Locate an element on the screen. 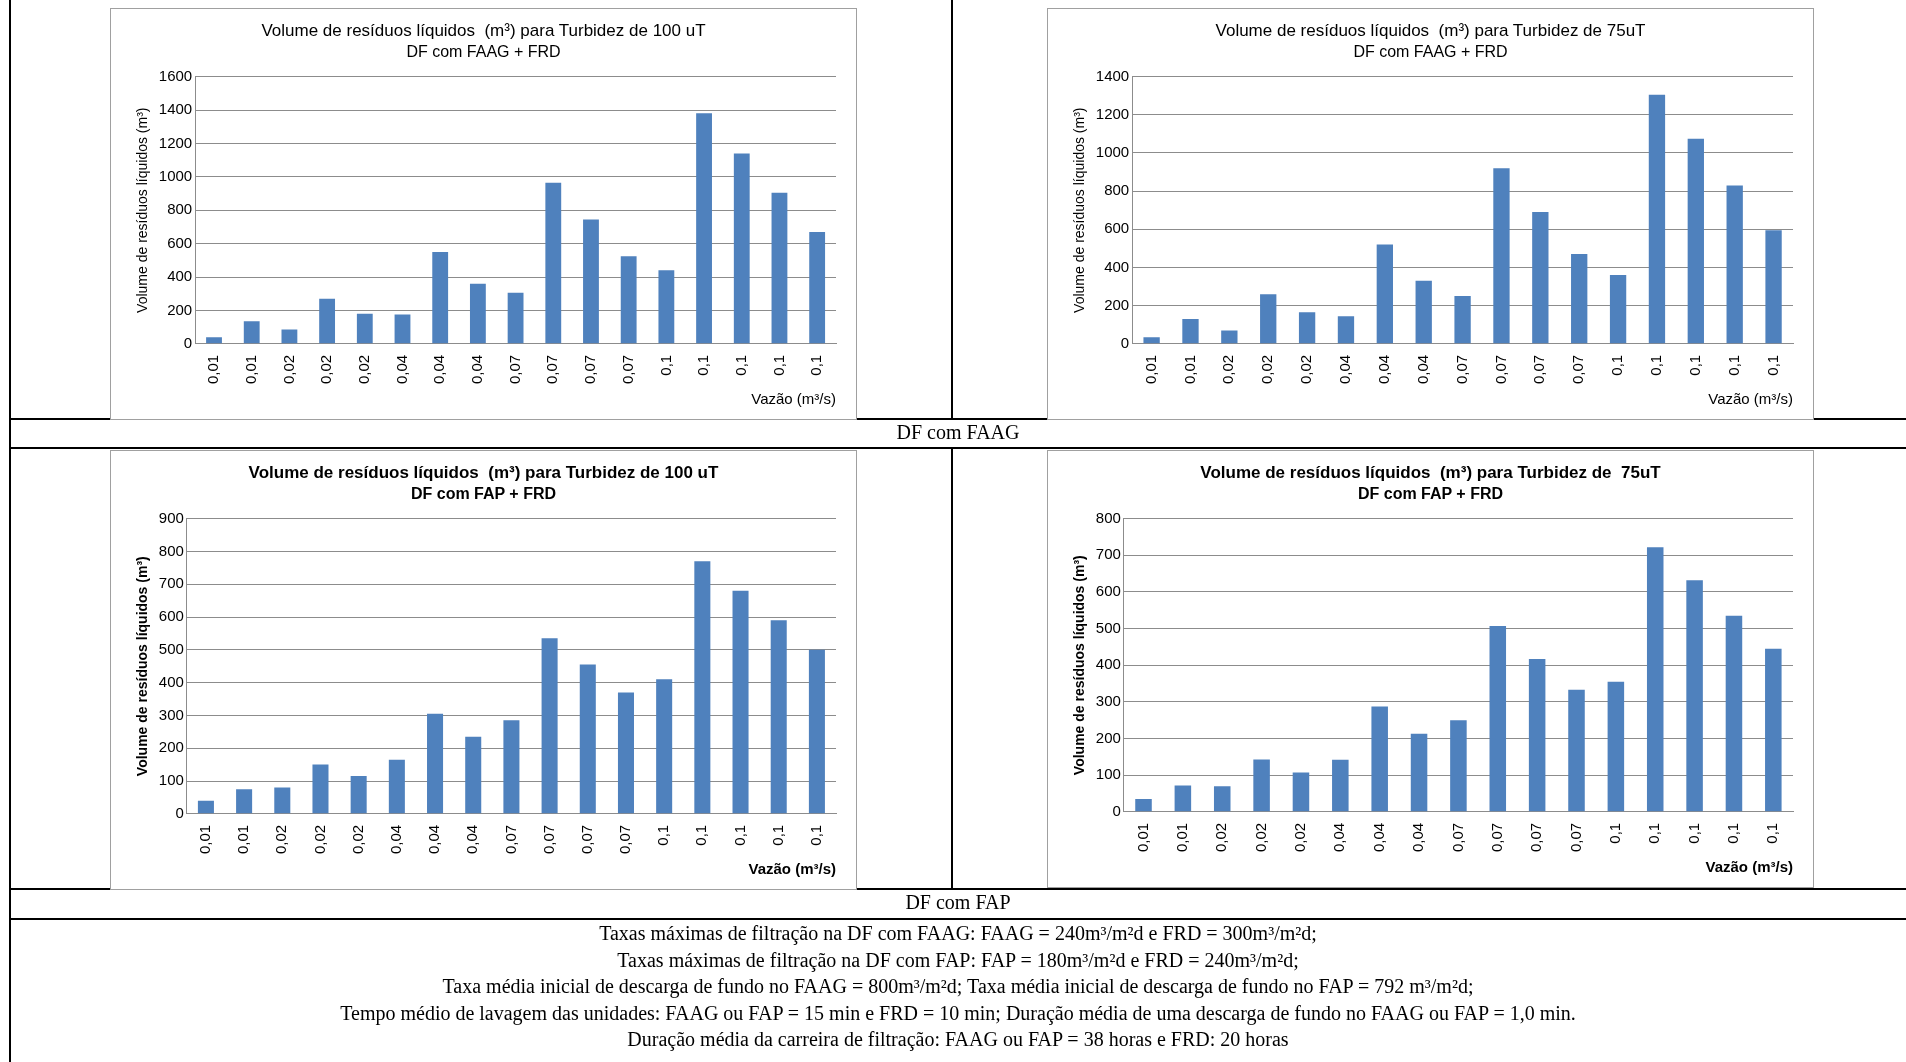 This screenshot has height=1062, width=1906. y-tick-label: 1400 is located at coordinates (175, 109).